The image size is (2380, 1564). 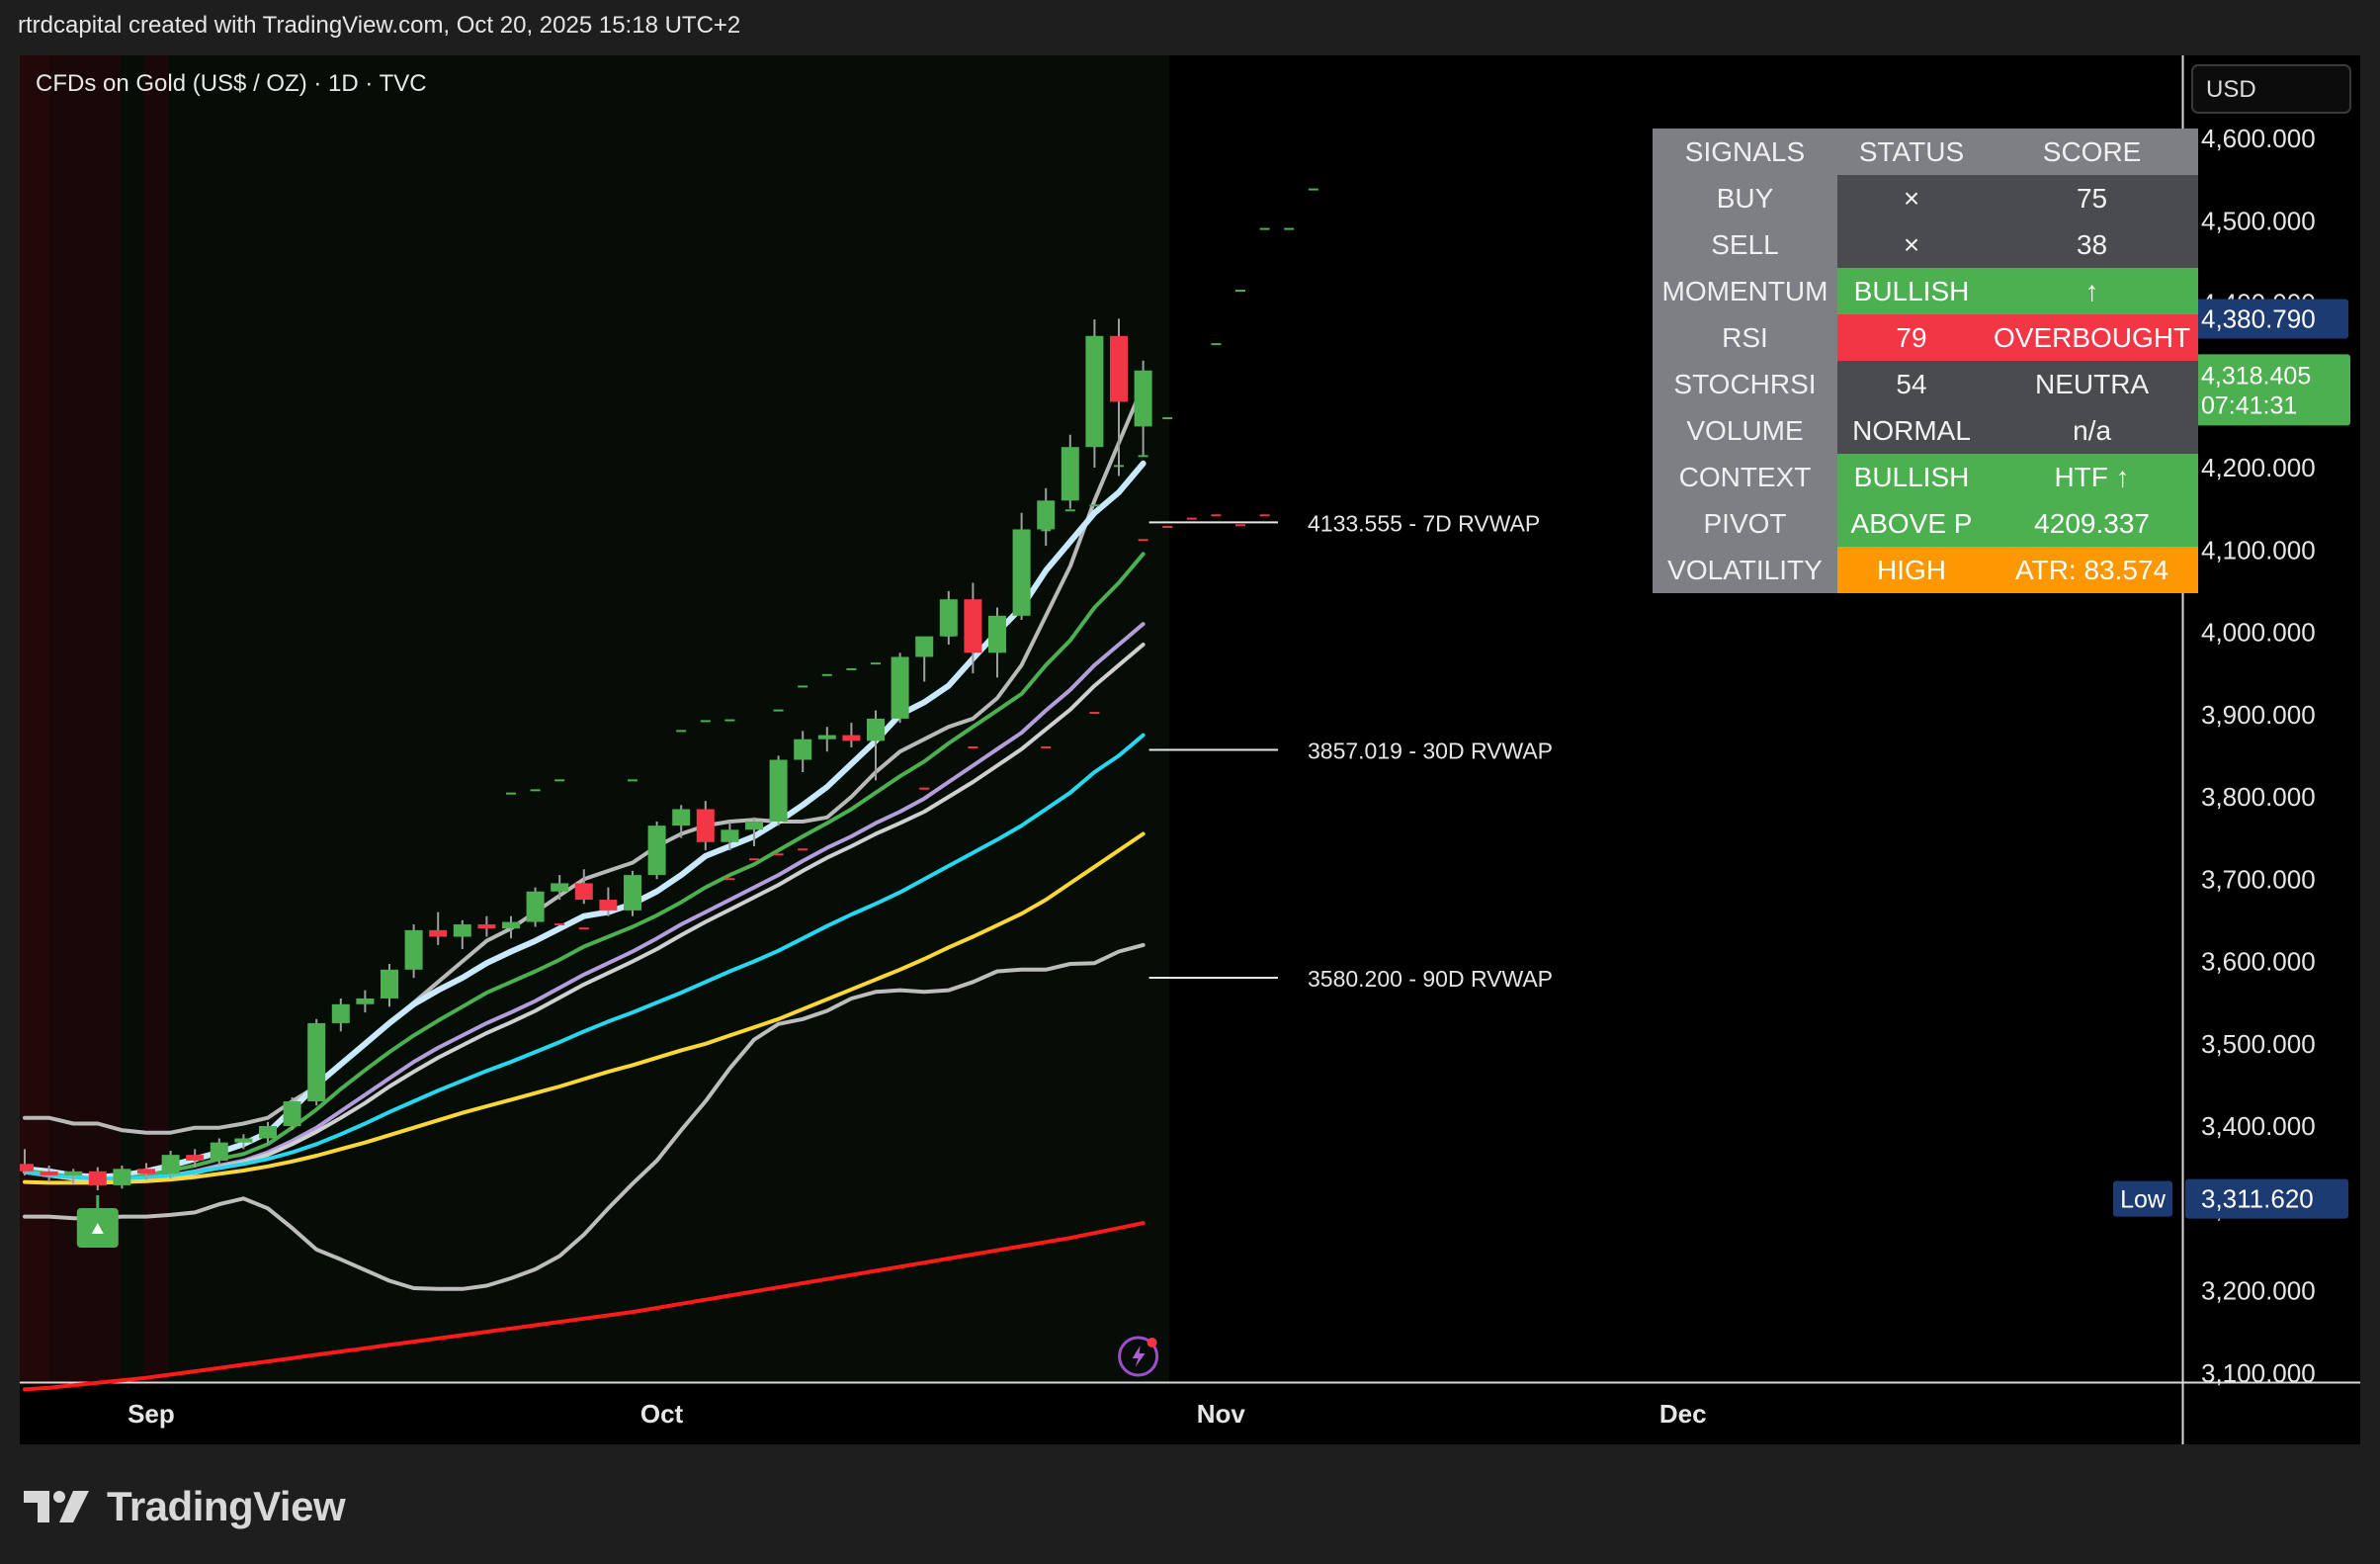 I want to click on signal-score: 75, so click(x=2092, y=198).